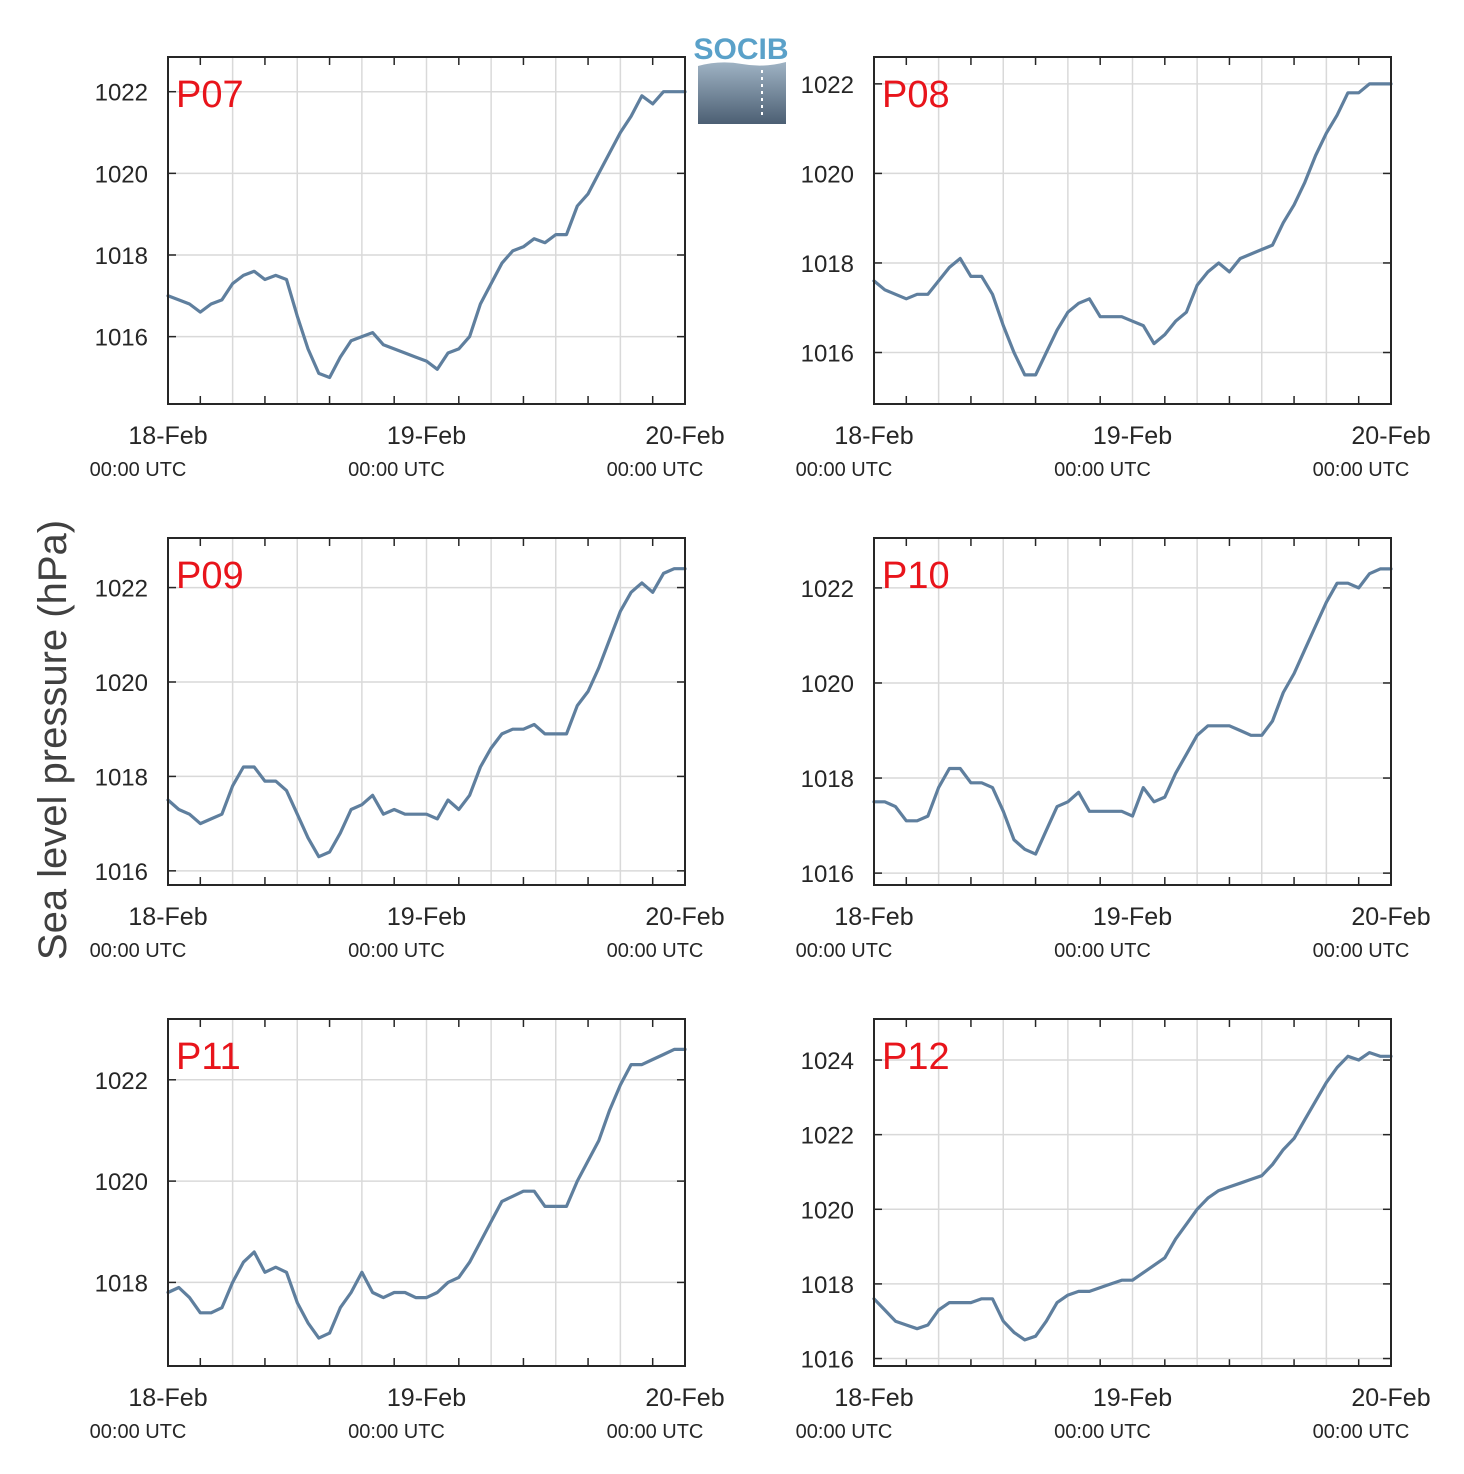  What do you see at coordinates (53, 740) in the screenshot?
I see `y-axis-label: Sea level pressure (hPa)` at bounding box center [53, 740].